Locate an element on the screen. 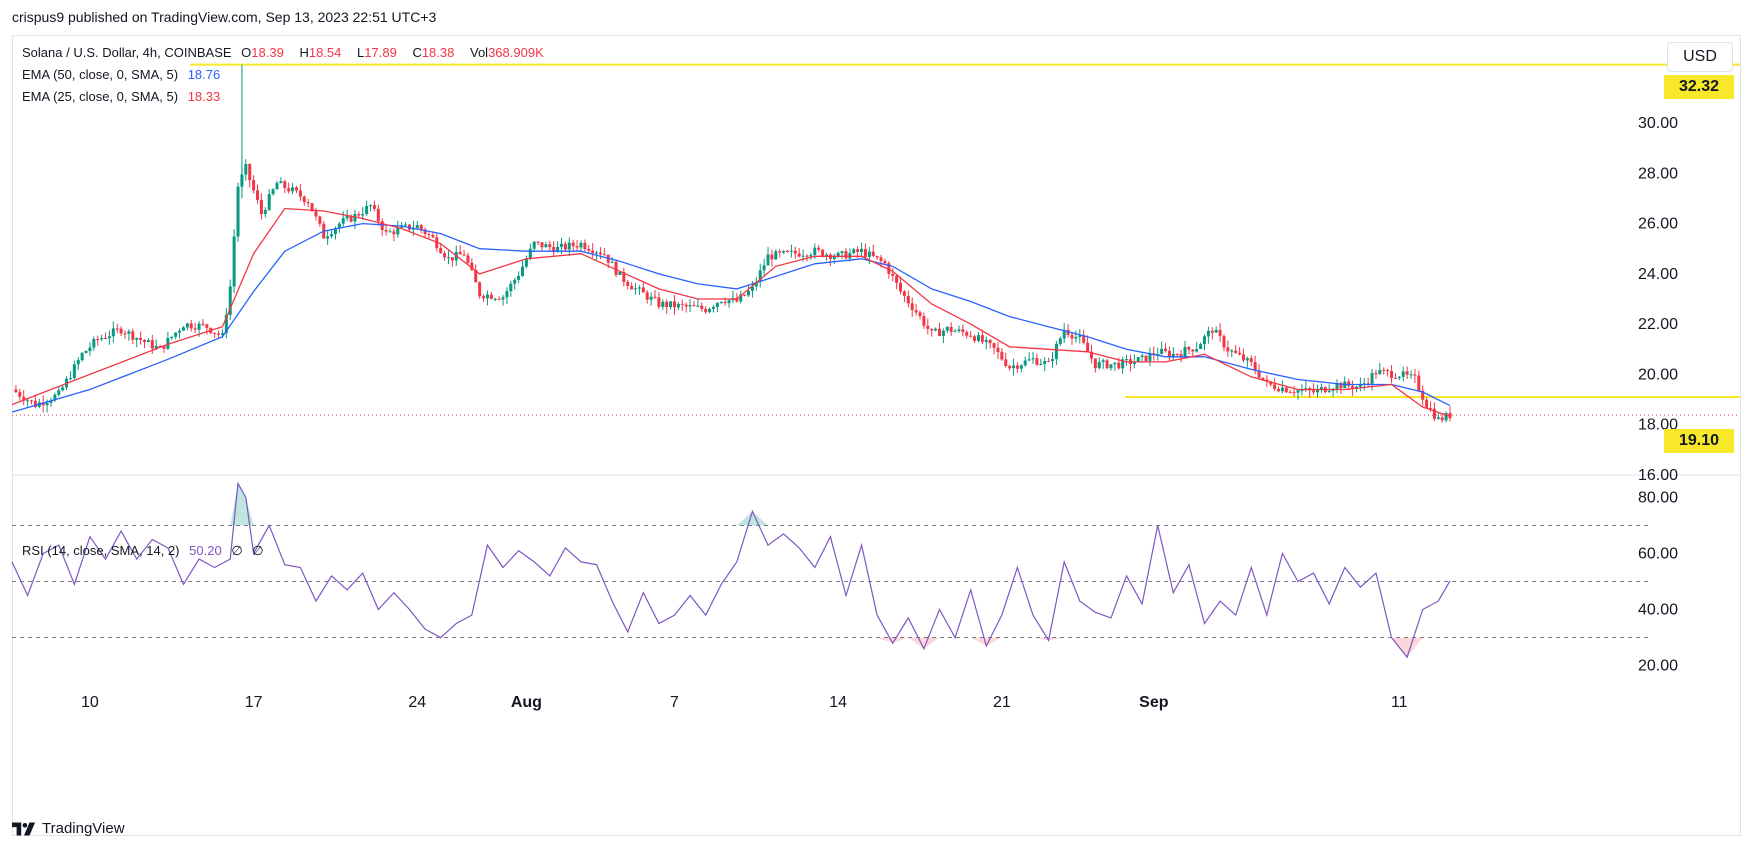  legend-ema25-row: EMA (25, close, 0, SMA, 5) 18.33 is located at coordinates (124, 96).